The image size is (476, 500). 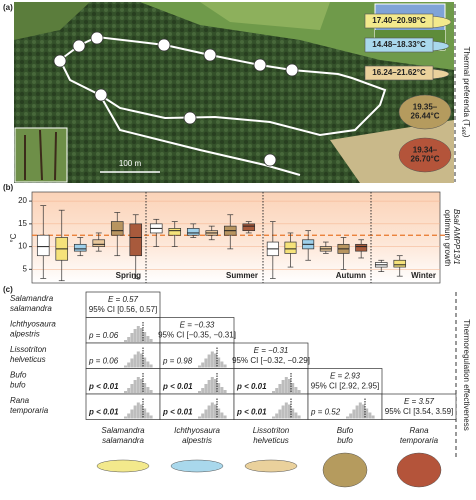 I want to click on column-label: Salamandra, so click(x=123, y=430).